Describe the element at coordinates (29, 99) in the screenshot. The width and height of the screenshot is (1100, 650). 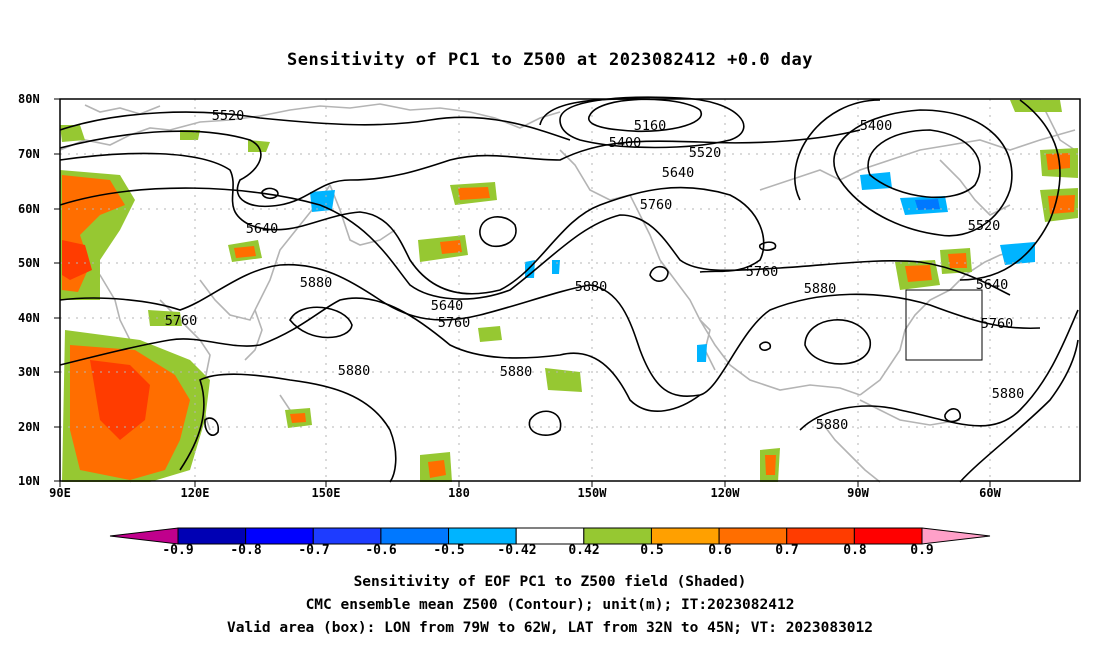
I see `lat-label: 80N` at that location.